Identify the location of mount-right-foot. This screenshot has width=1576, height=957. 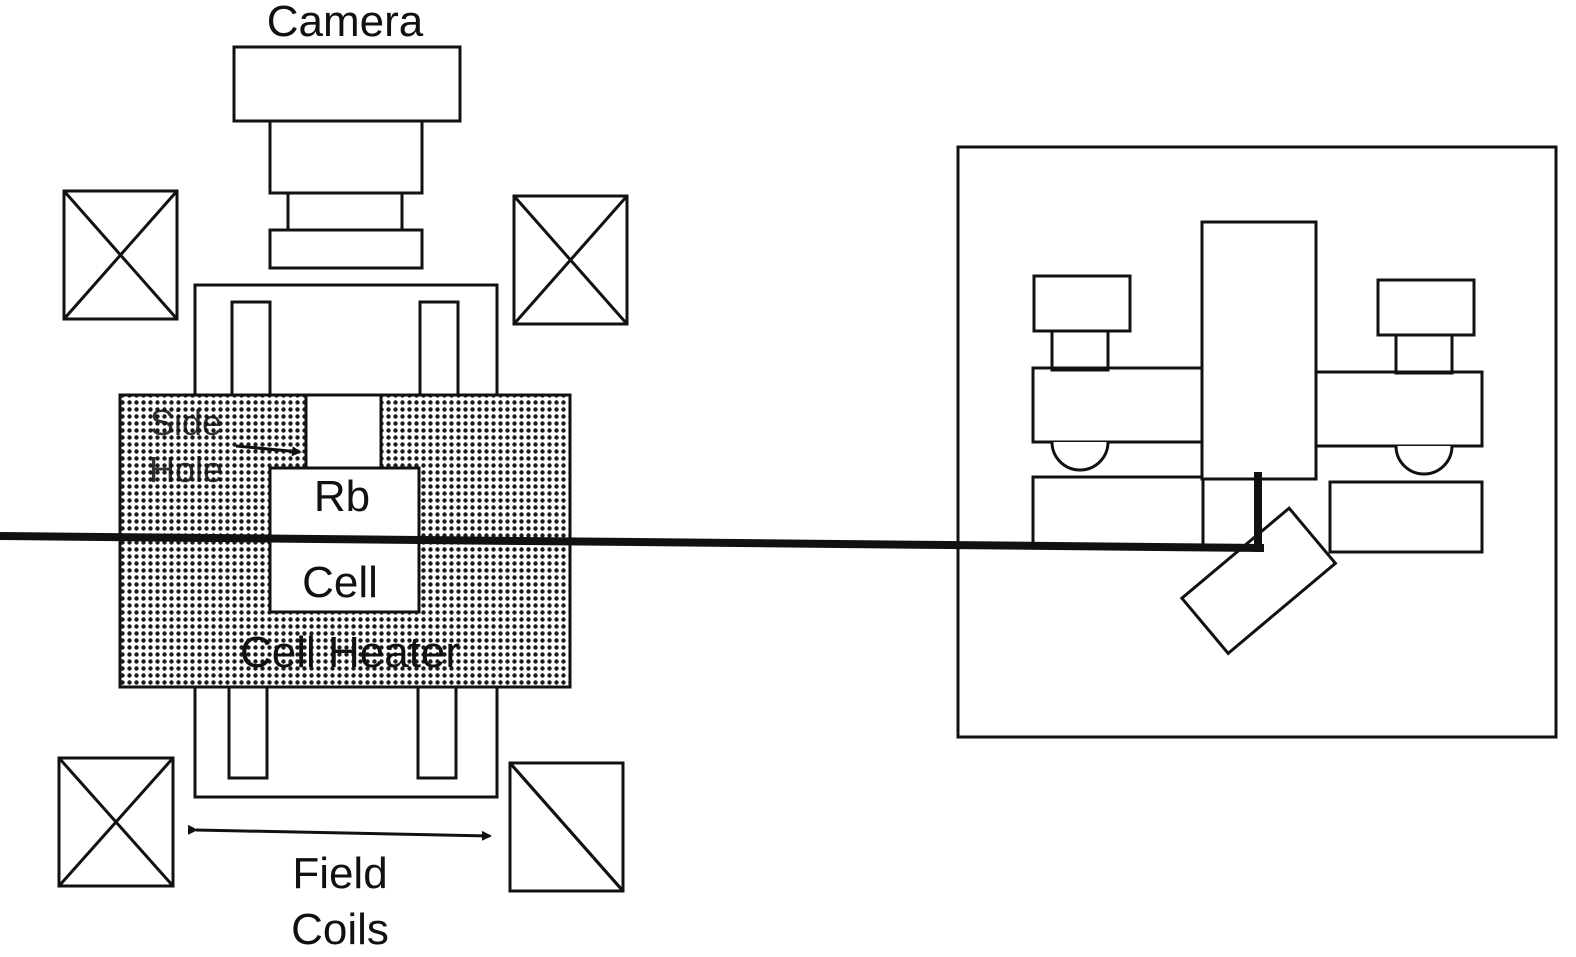
(1424, 460).